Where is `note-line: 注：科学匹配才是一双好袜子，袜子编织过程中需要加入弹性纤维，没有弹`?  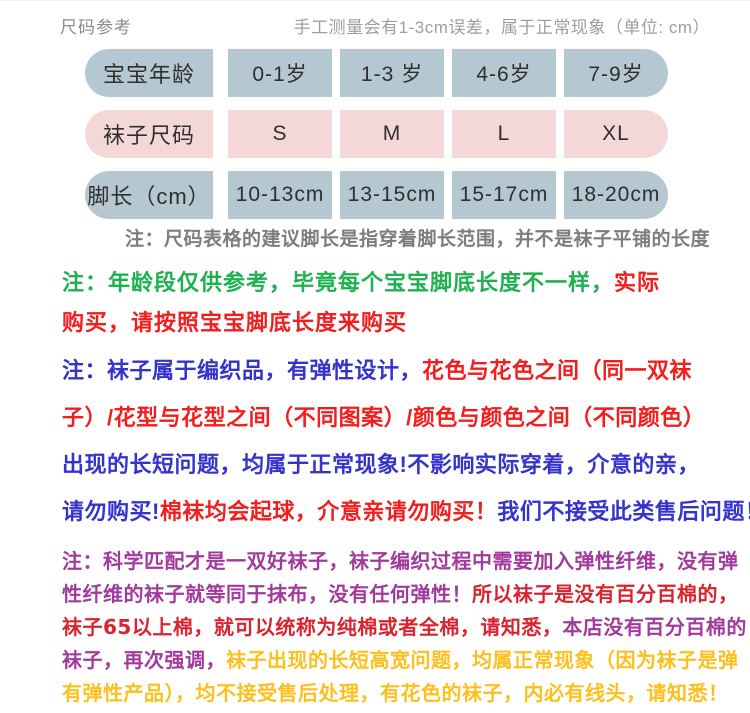 note-line: 注：科学匹配才是一双好袜子，袜子编织过程中需要加入弹性纤维，没有弹 is located at coordinates (400, 561).